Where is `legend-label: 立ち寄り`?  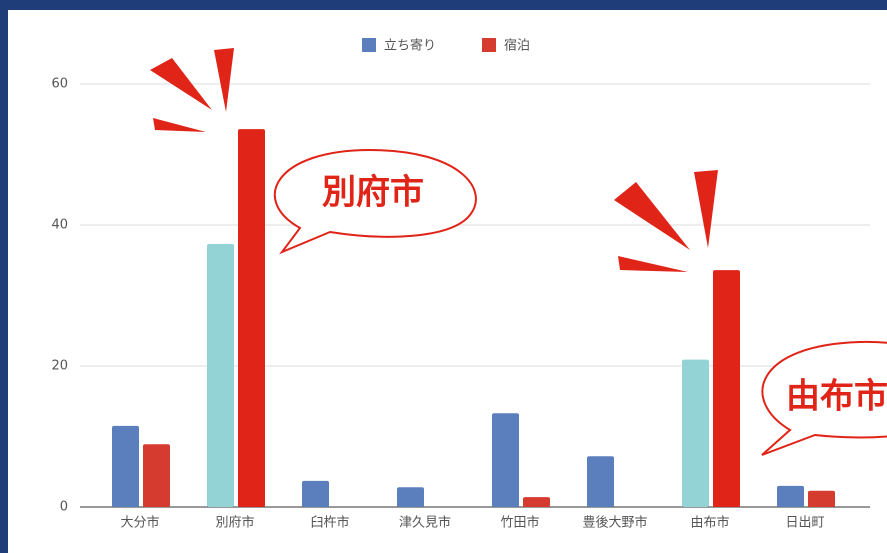 legend-label: 立ち寄り is located at coordinates (410, 46).